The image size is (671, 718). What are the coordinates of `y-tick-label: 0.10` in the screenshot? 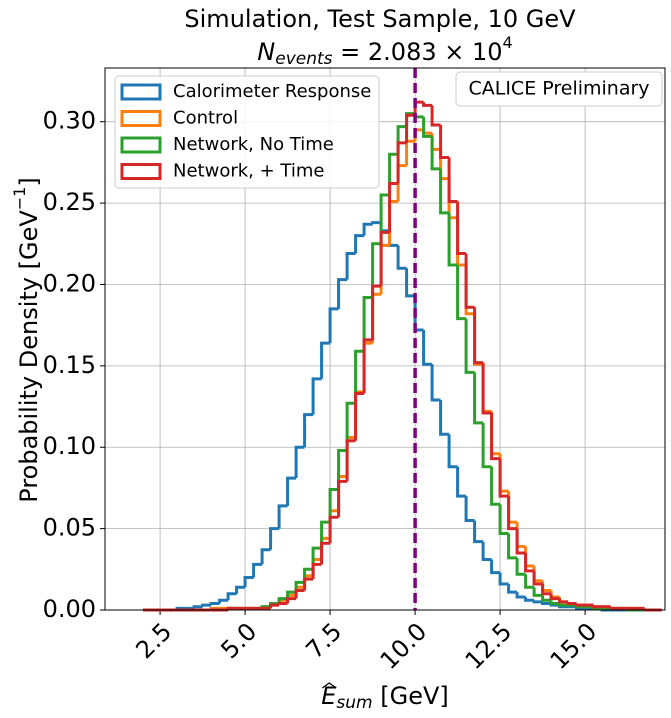 It's located at (69, 446).